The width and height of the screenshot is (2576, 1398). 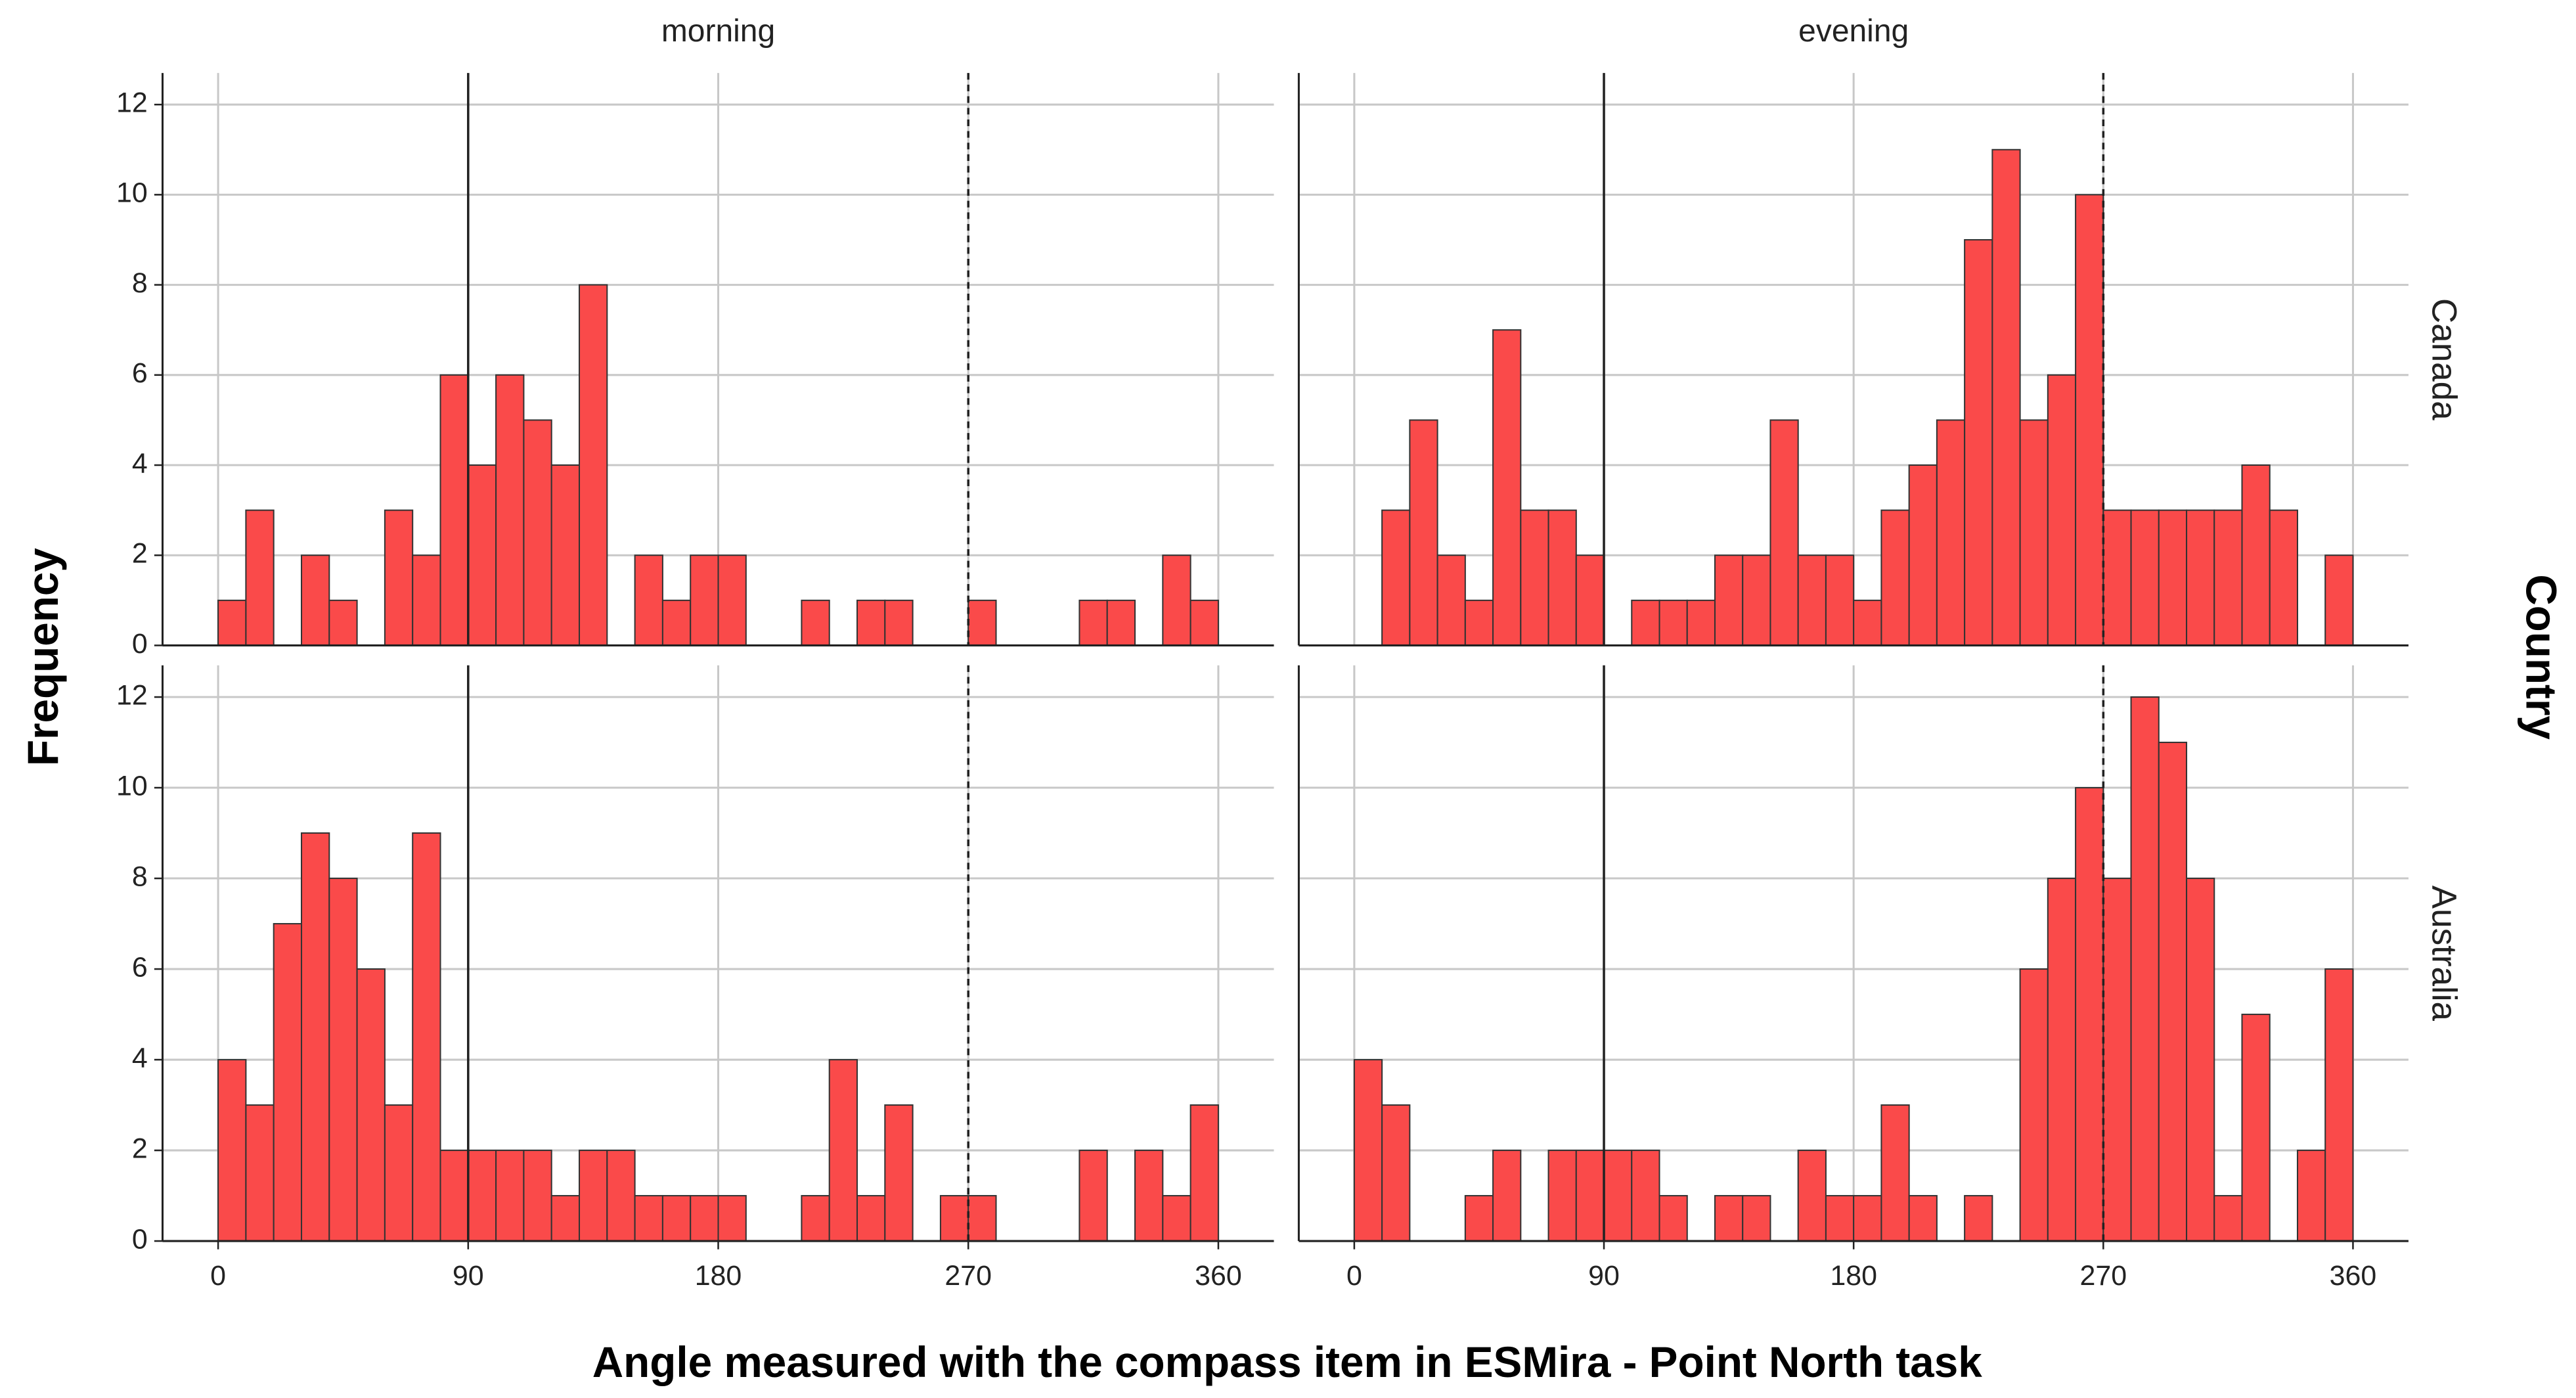 I want to click on x-tick-label: 270, so click(x=2103, y=1276).